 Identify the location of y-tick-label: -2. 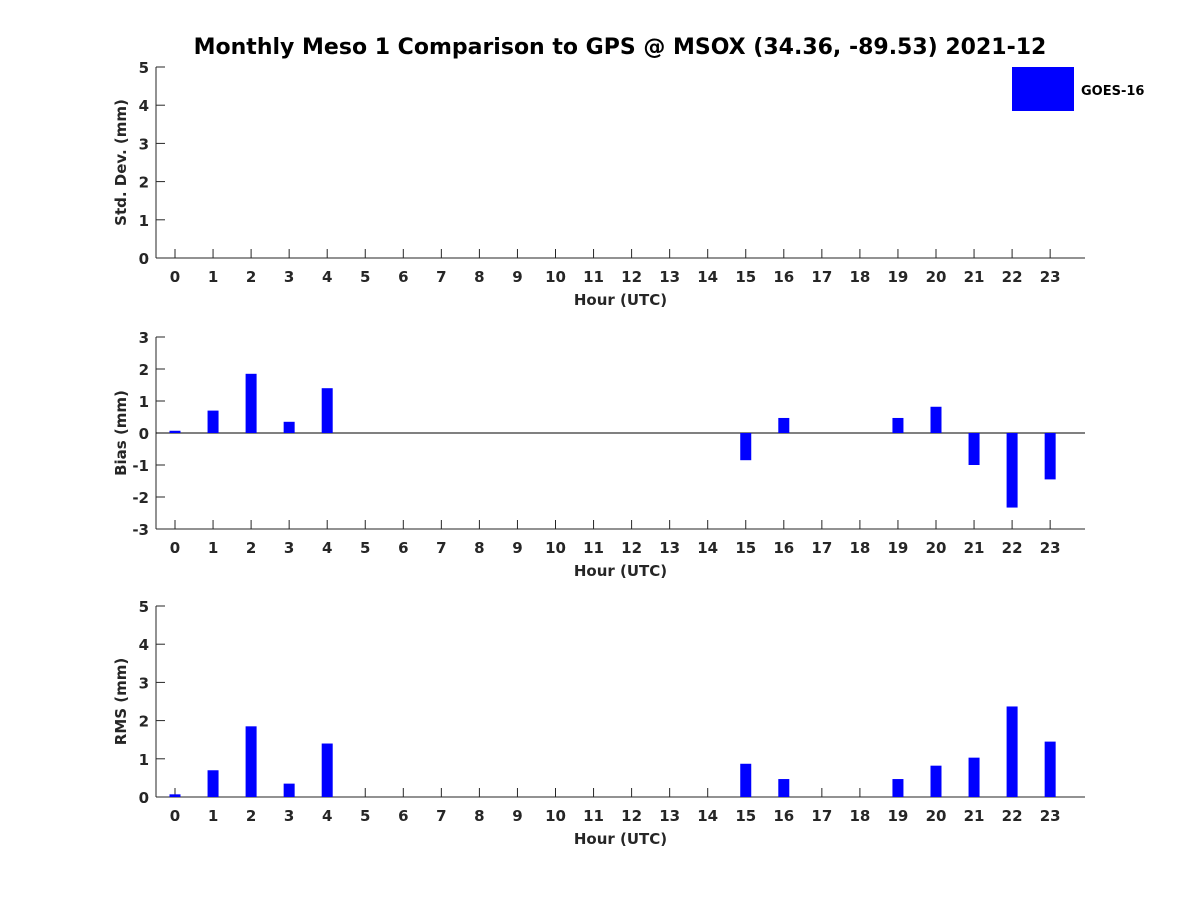
(140, 498).